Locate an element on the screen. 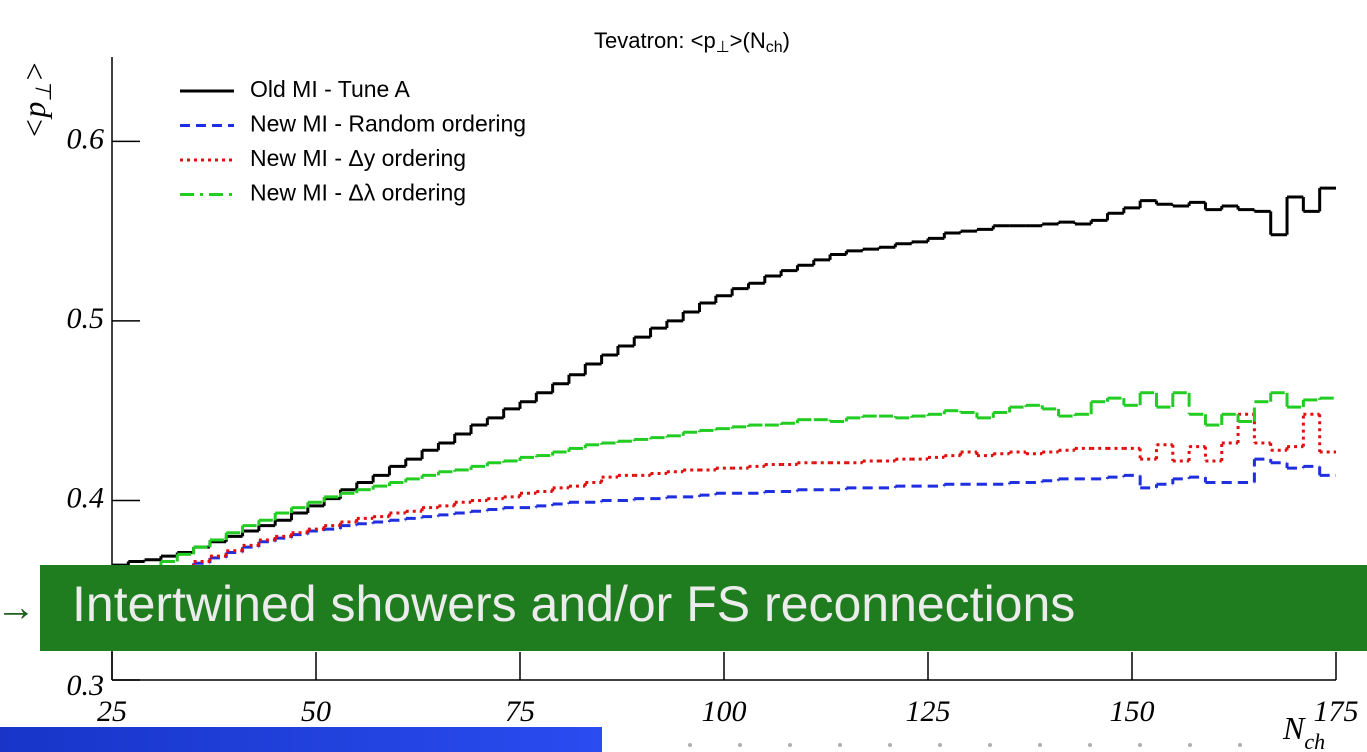 This screenshot has width=1367, height=752. title-part: ch is located at coordinates (774, 47).